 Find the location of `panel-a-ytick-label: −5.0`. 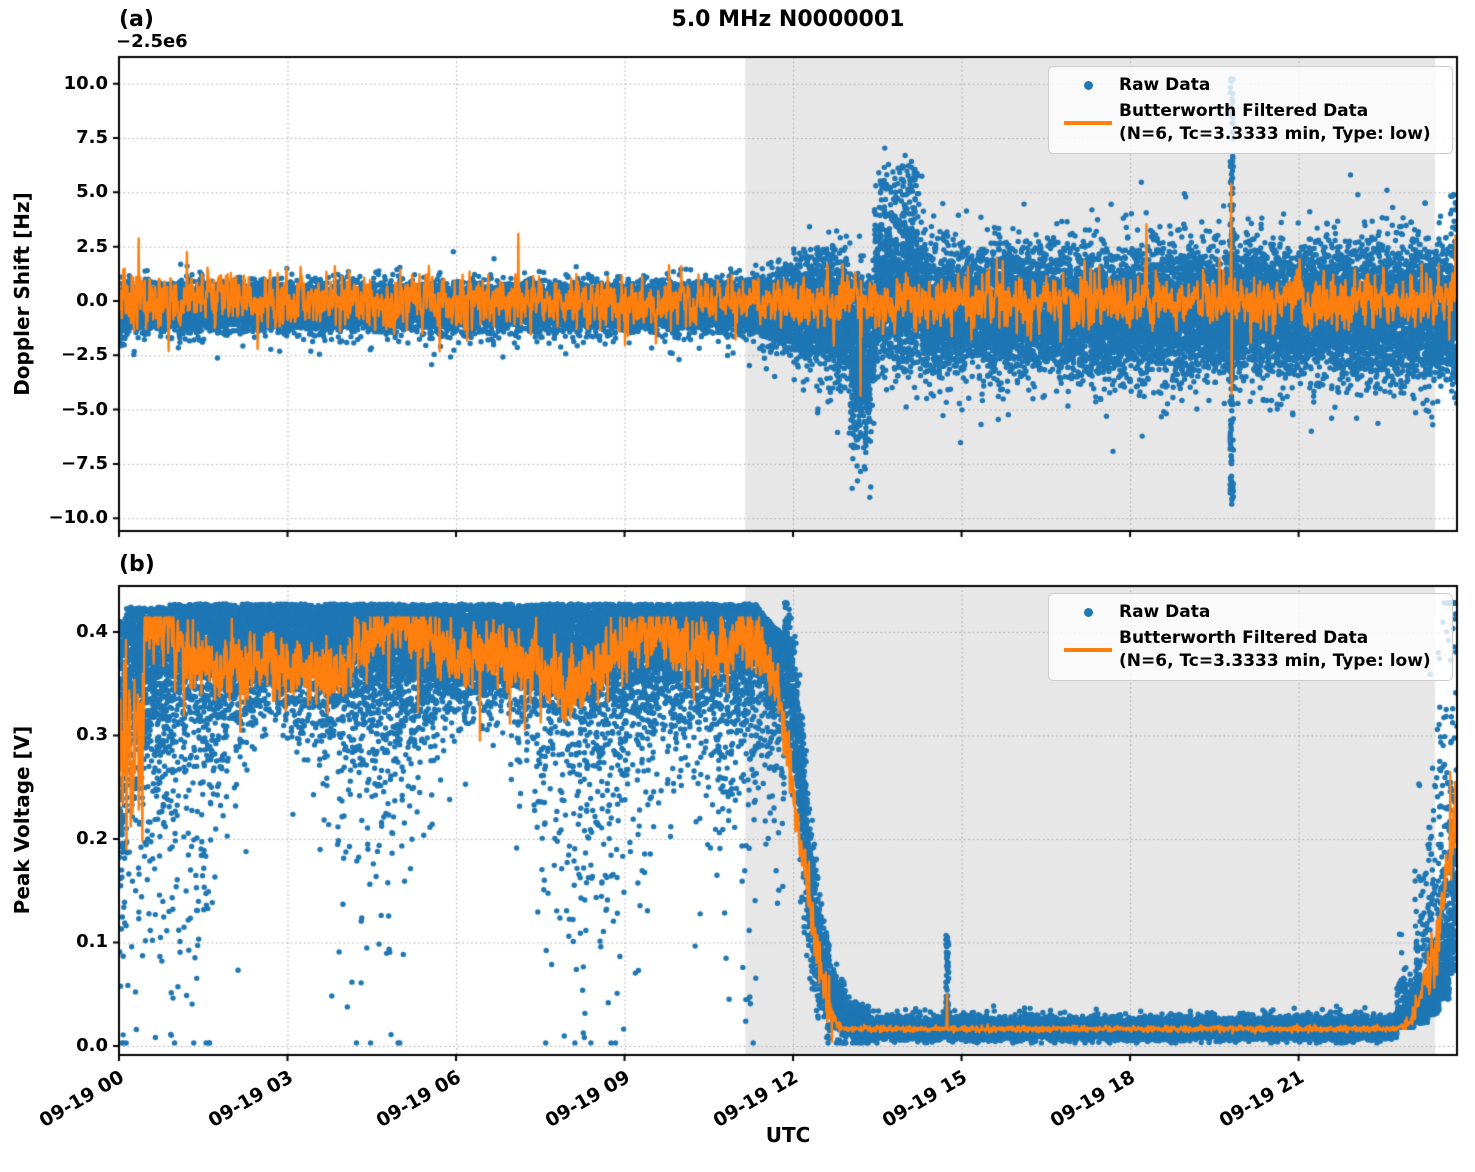

panel-a-ytick-label: −5.0 is located at coordinates (84, 409).